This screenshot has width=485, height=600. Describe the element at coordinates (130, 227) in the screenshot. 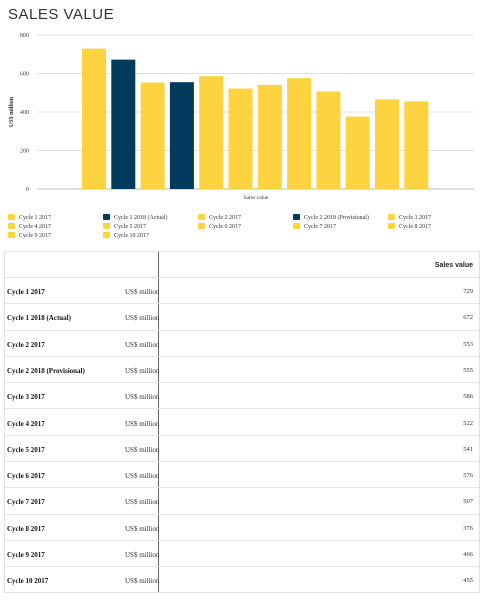

I see `legend-label: Cycle 5 2017` at that location.